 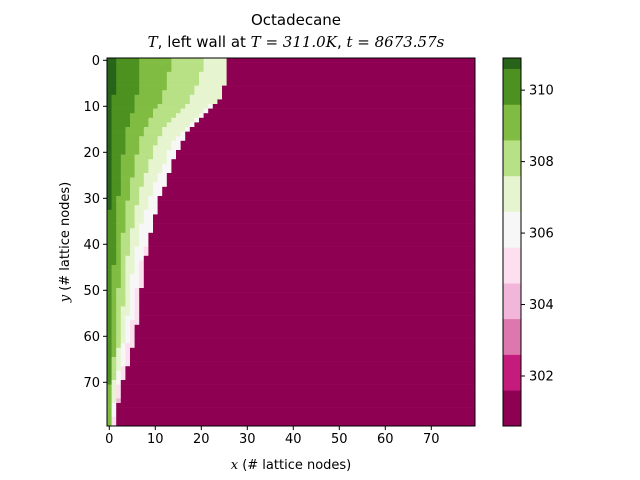 I want to click on colorbar-axis: 302 304 306 308 310, so click(x=537, y=234).